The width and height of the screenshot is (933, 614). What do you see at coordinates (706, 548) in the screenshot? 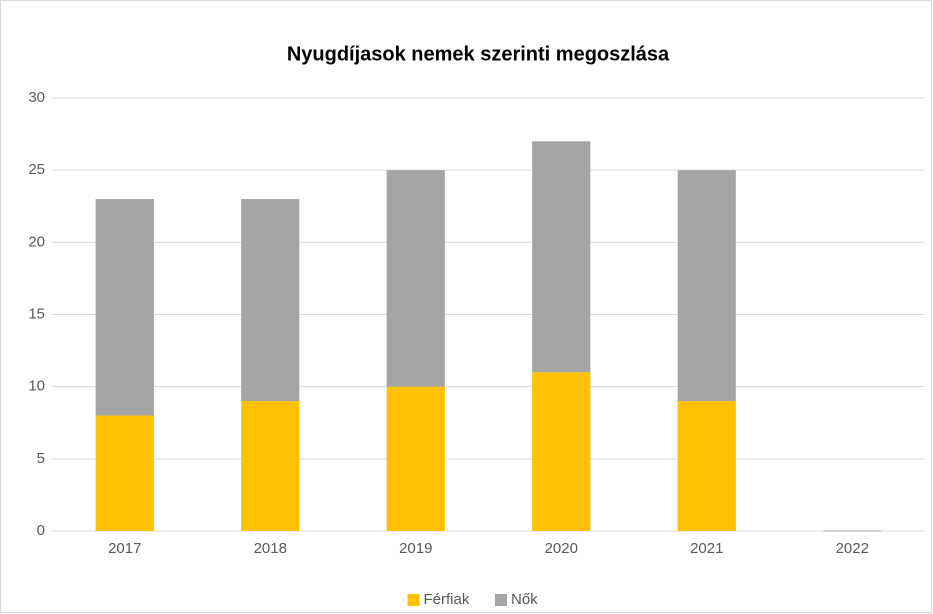
I see `x-tick-label: 2021` at bounding box center [706, 548].